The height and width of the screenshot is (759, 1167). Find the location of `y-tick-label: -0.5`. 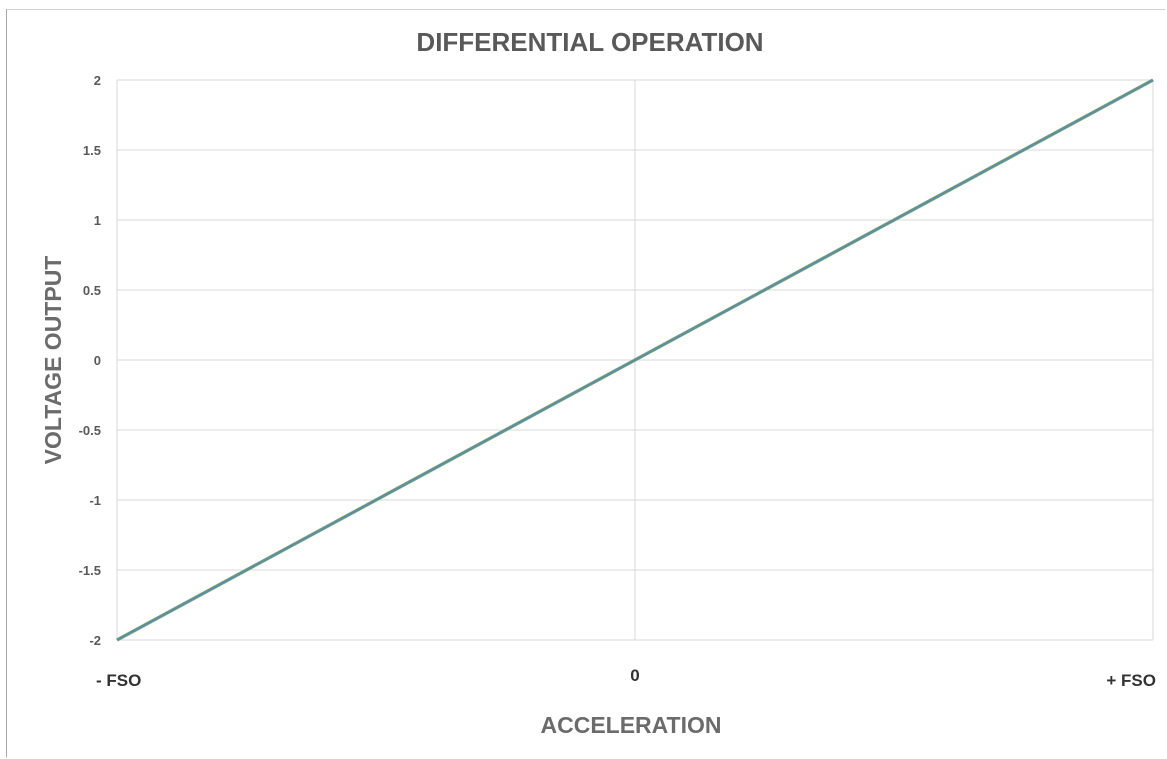

y-tick-label: -0.5 is located at coordinates (90, 430).